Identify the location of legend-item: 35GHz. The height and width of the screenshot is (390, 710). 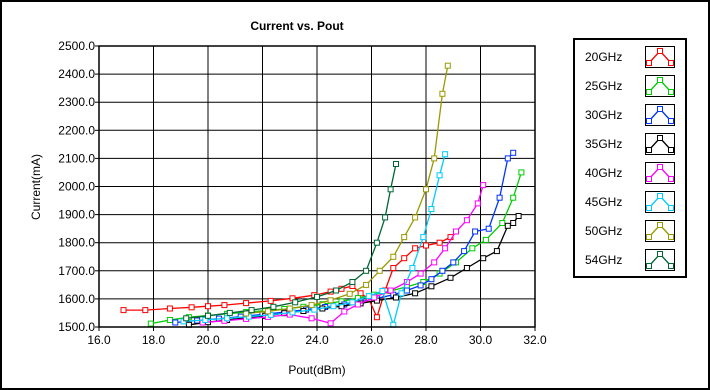
(630, 145).